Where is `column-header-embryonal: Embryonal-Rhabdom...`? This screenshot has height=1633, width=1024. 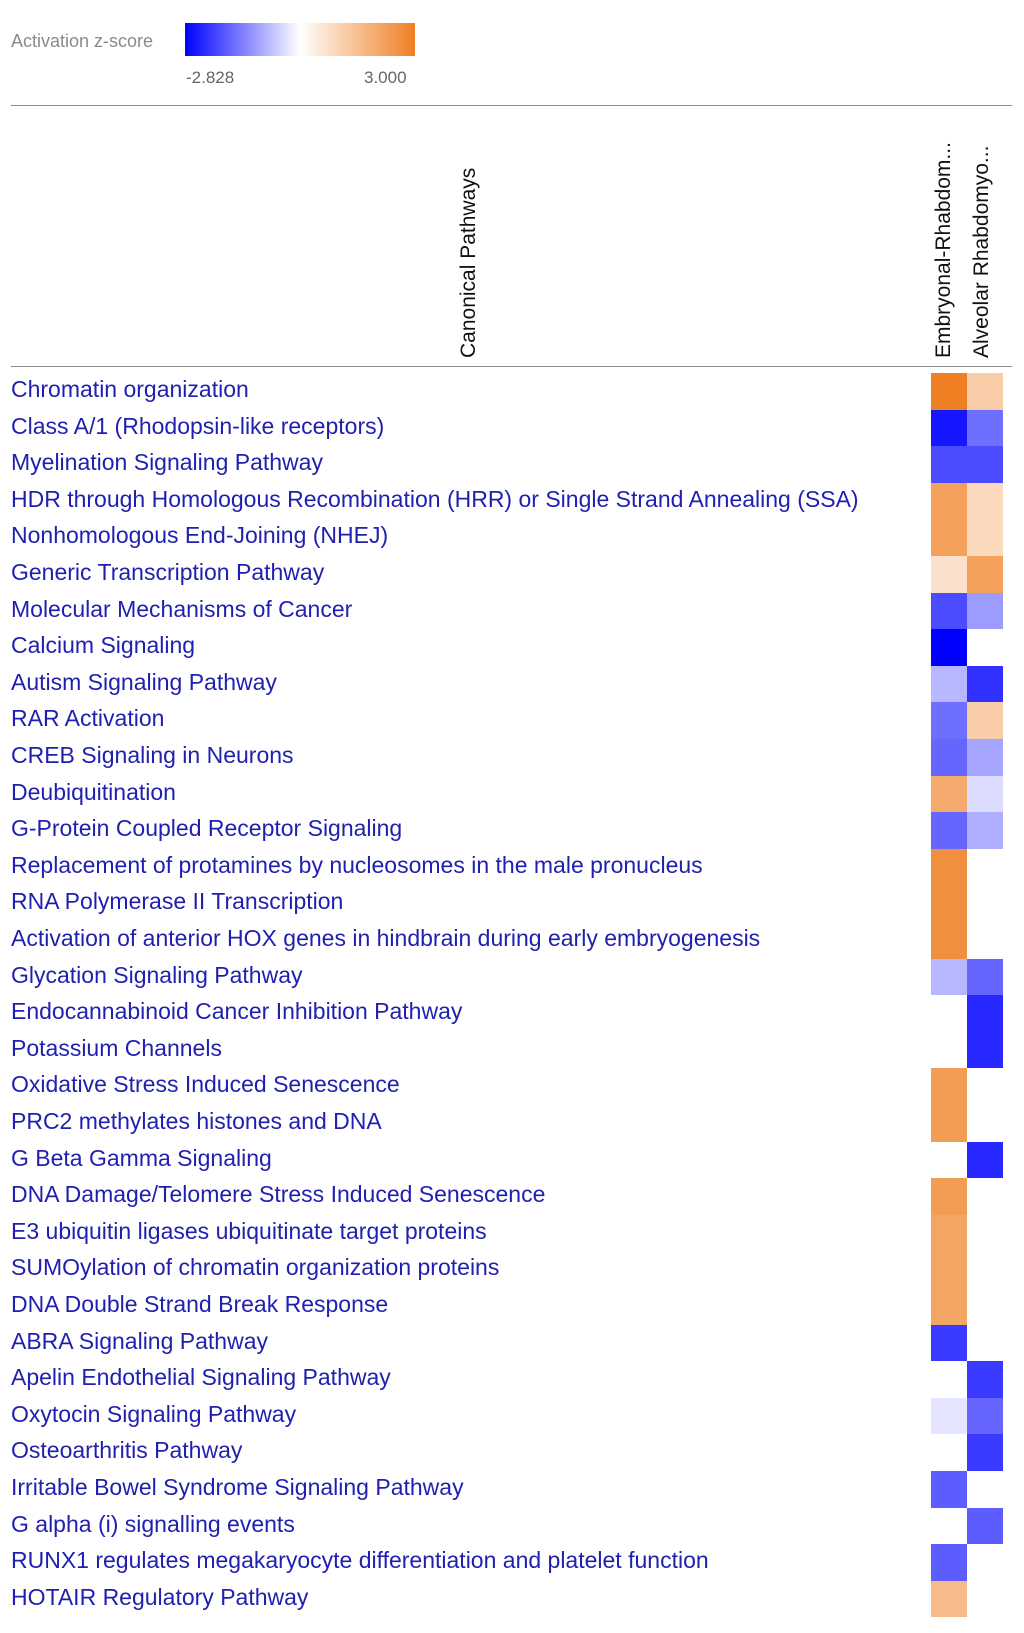 column-header-embryonal: Embryonal-Rhabdom... is located at coordinates (943, 250).